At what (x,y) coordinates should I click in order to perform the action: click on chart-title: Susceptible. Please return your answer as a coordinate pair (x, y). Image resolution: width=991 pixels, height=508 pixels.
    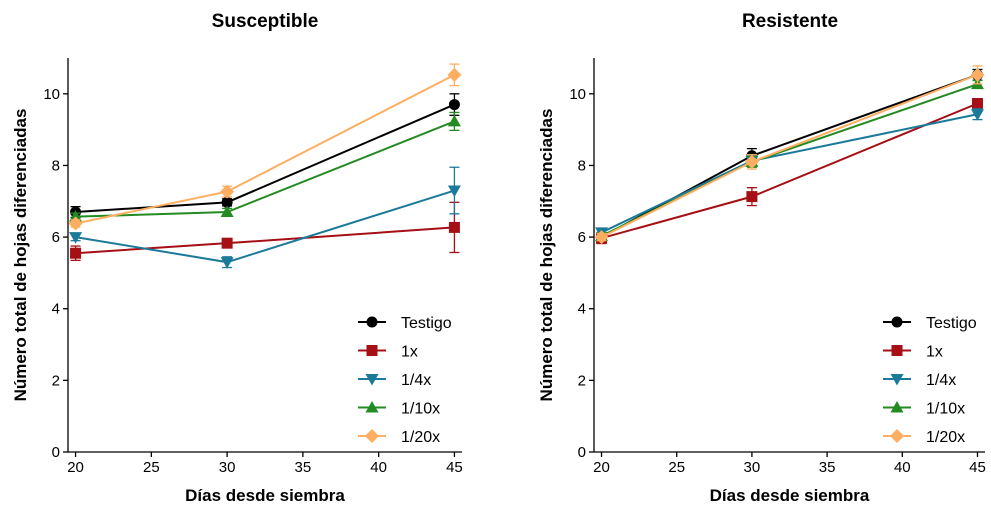
    Looking at the image, I should click on (265, 21).